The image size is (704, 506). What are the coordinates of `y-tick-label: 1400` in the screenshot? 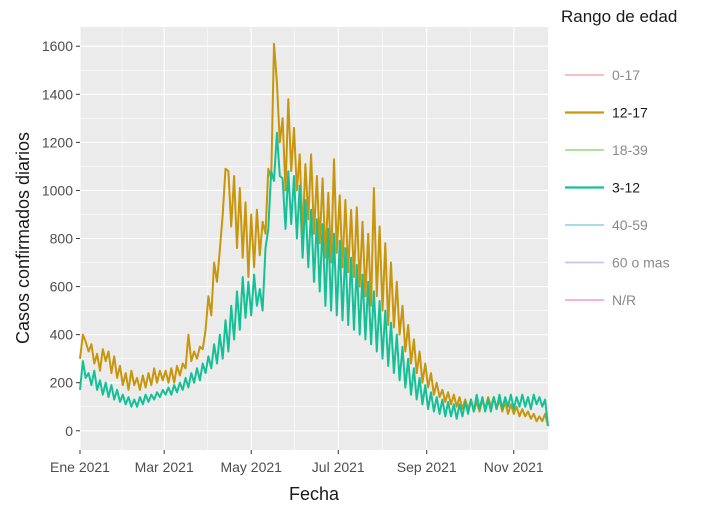 It's located at (57, 94).